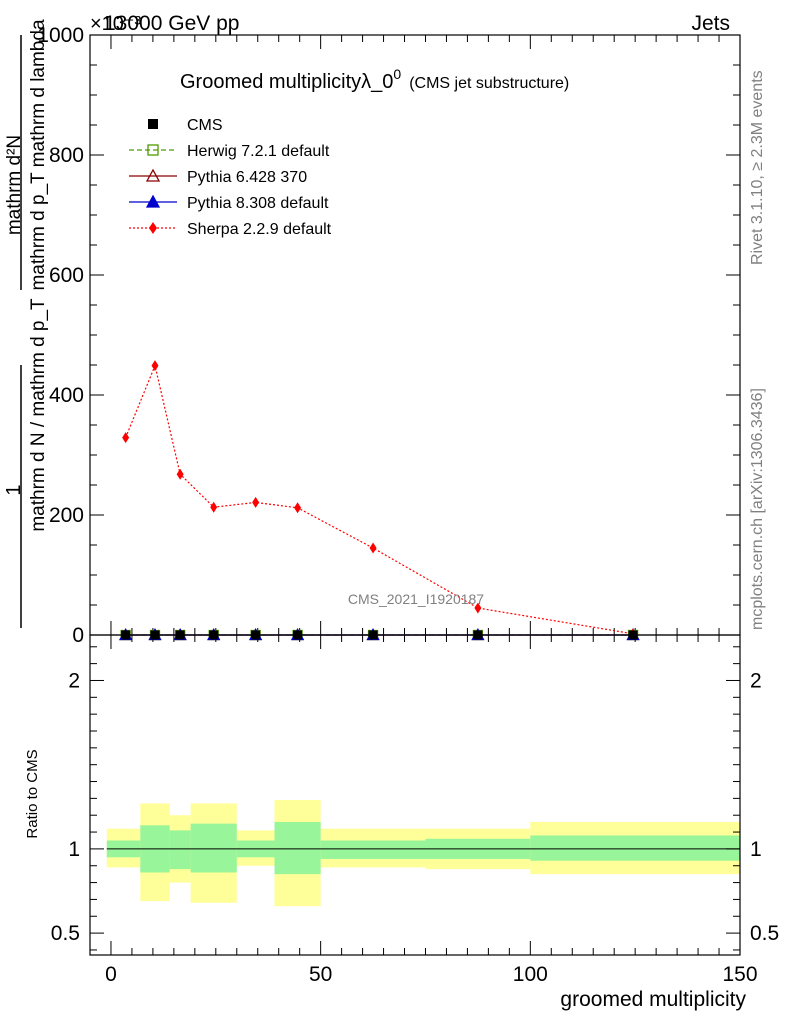 Image resolution: width=786 pixels, height=1024 pixels. What do you see at coordinates (111, 974) in the screenshot?
I see `x-tick-label: 0` at bounding box center [111, 974].